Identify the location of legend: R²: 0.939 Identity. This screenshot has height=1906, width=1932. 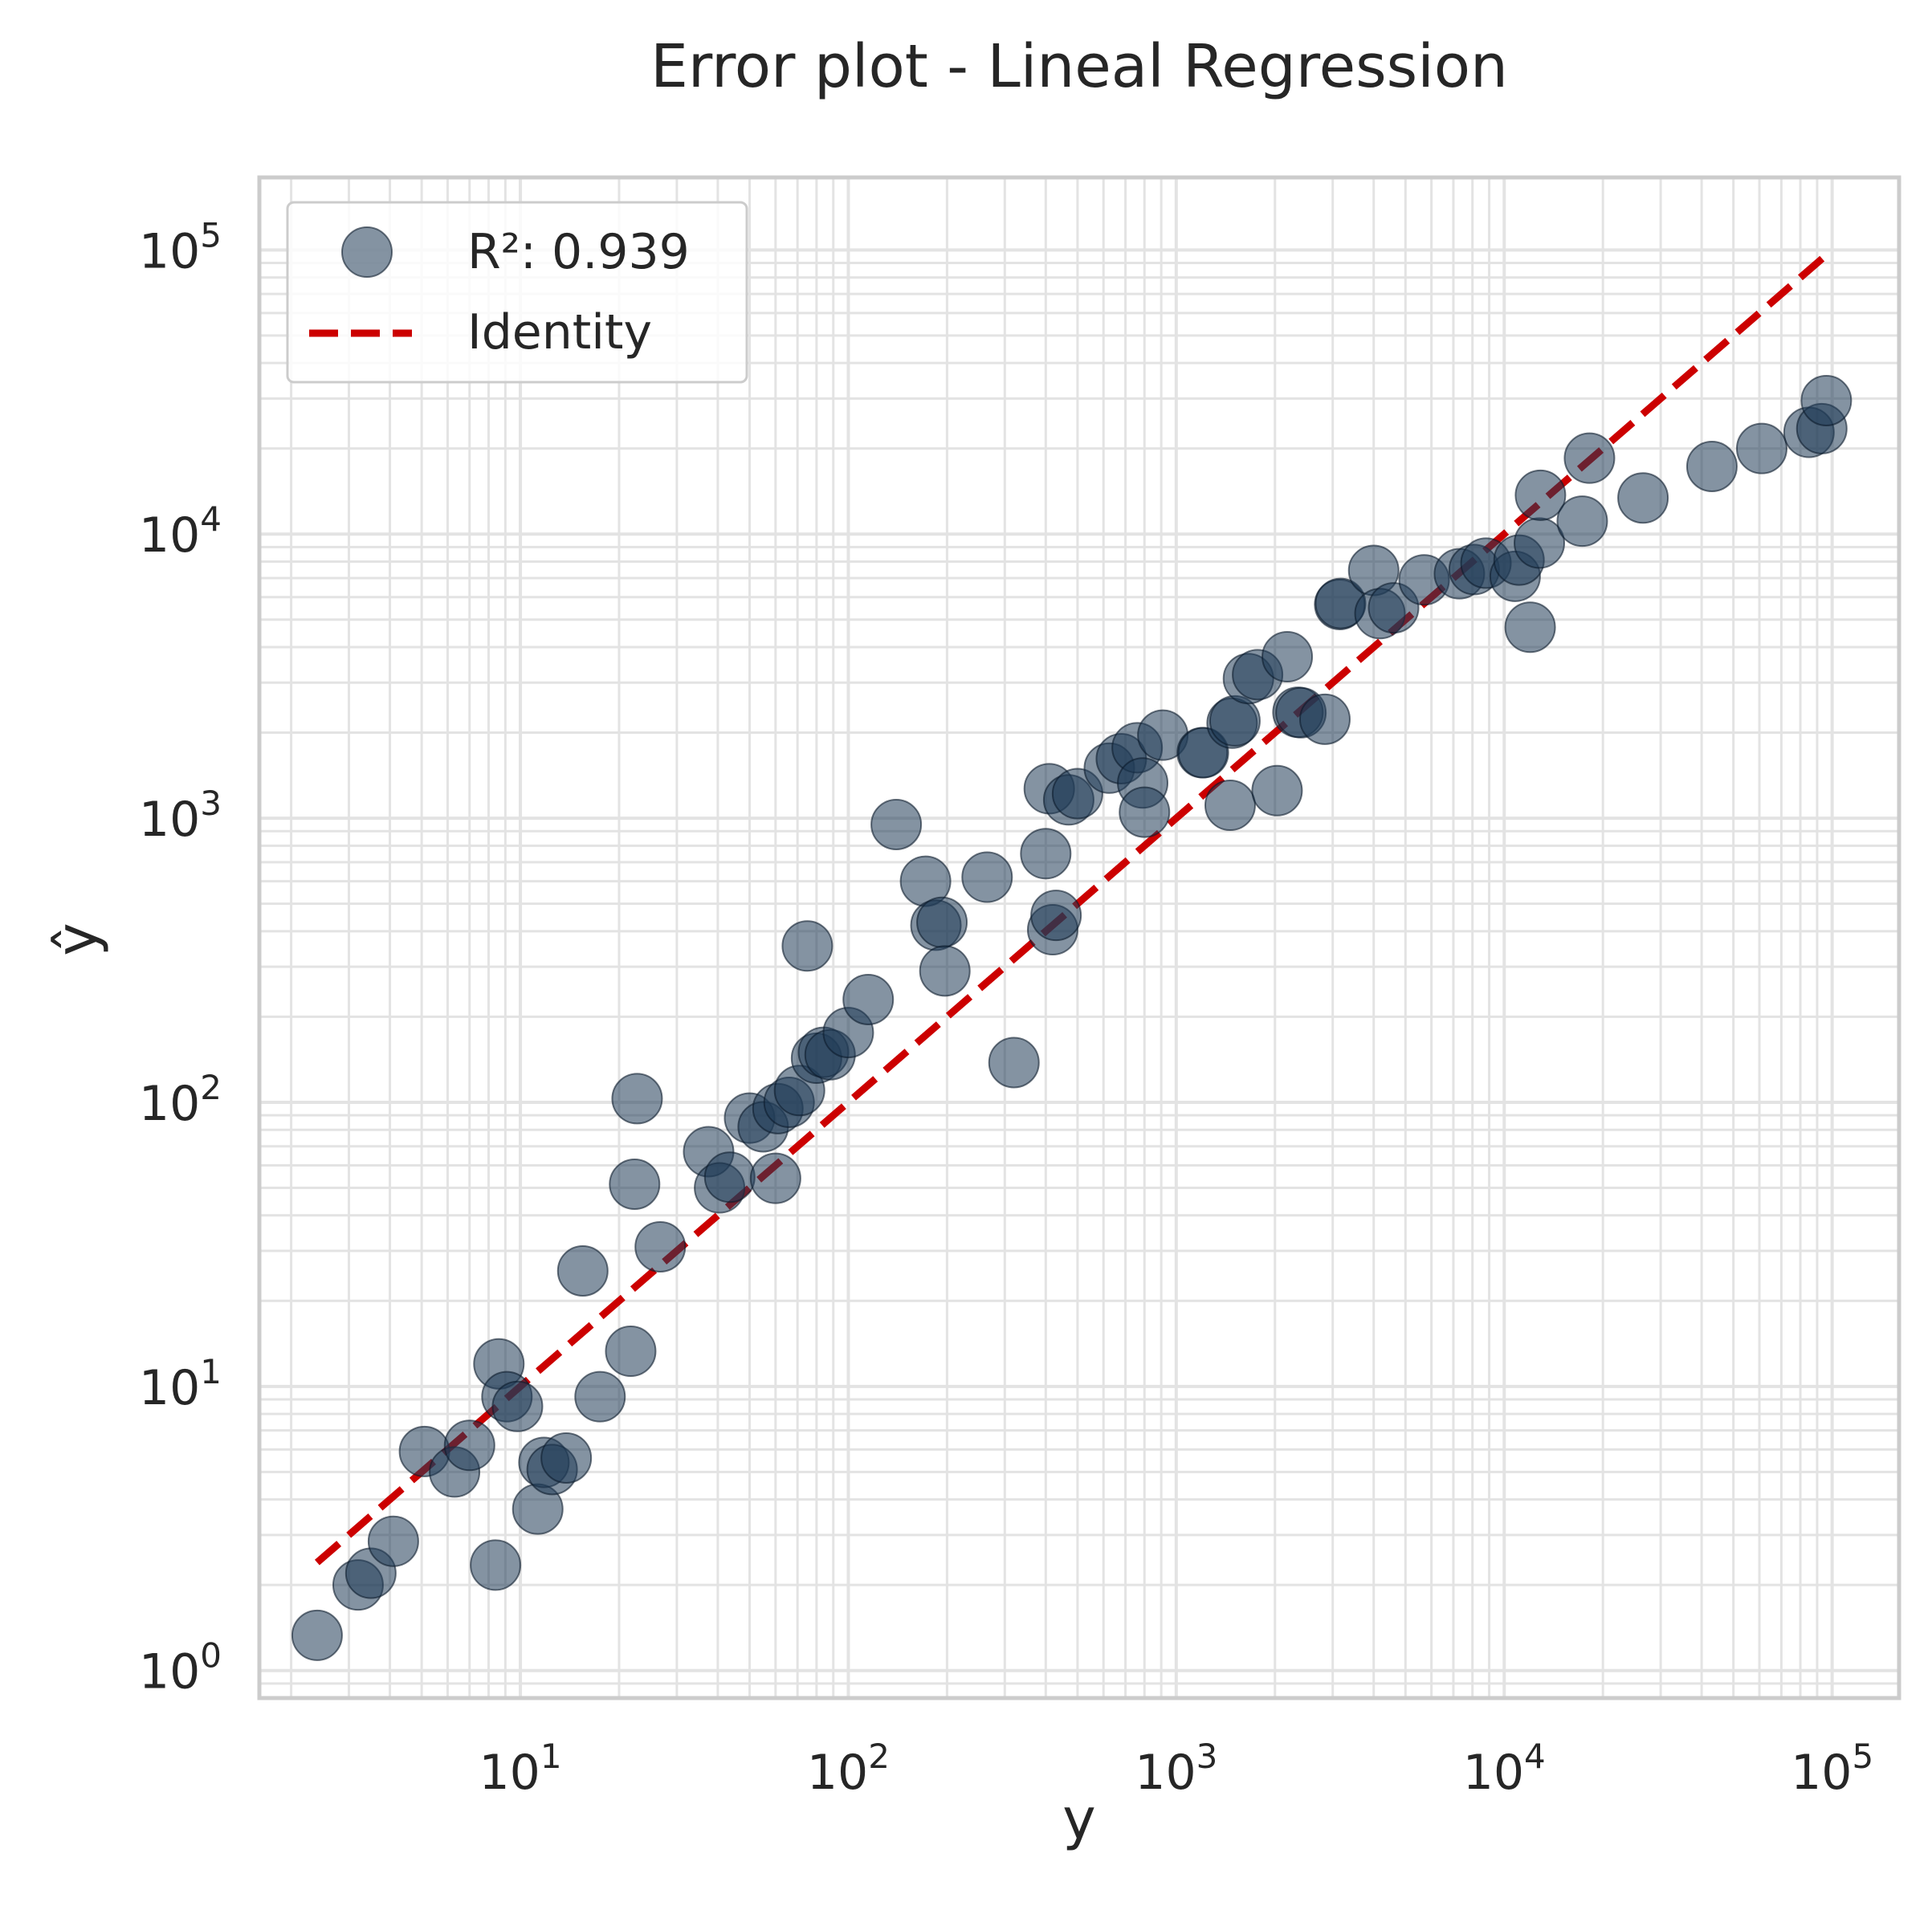
(517, 292).